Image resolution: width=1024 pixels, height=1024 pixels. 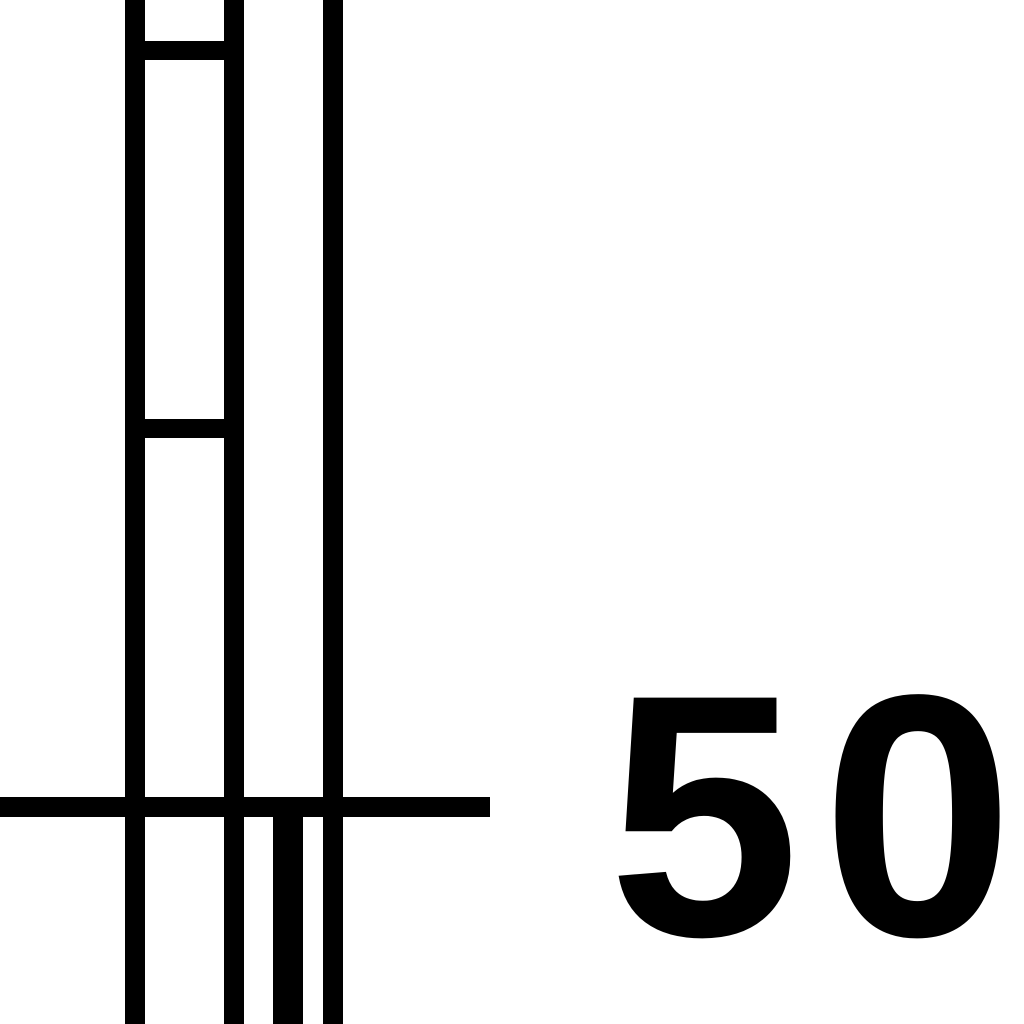 What do you see at coordinates (245, 807) in the screenshot?
I see `axis-line` at bounding box center [245, 807].